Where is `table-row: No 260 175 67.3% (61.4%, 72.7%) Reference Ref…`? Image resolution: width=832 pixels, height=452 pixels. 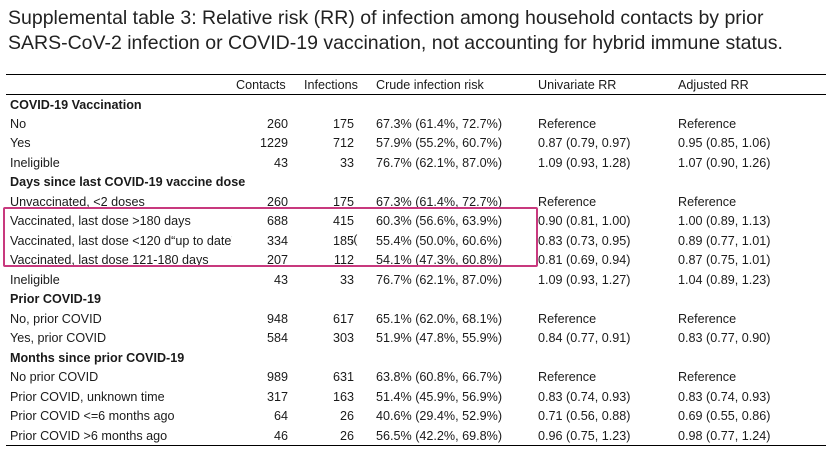
table-row: No 260 175 67.3% (61.4%, 72.7%) Reference Ref… is located at coordinates (416, 124).